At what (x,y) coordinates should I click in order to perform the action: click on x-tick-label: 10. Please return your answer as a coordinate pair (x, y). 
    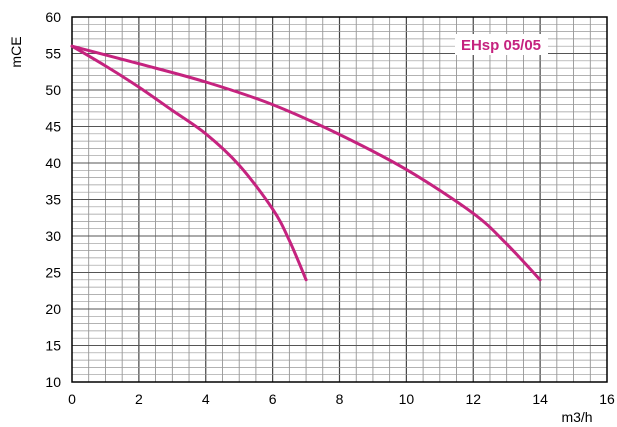
    Looking at the image, I should click on (407, 399).